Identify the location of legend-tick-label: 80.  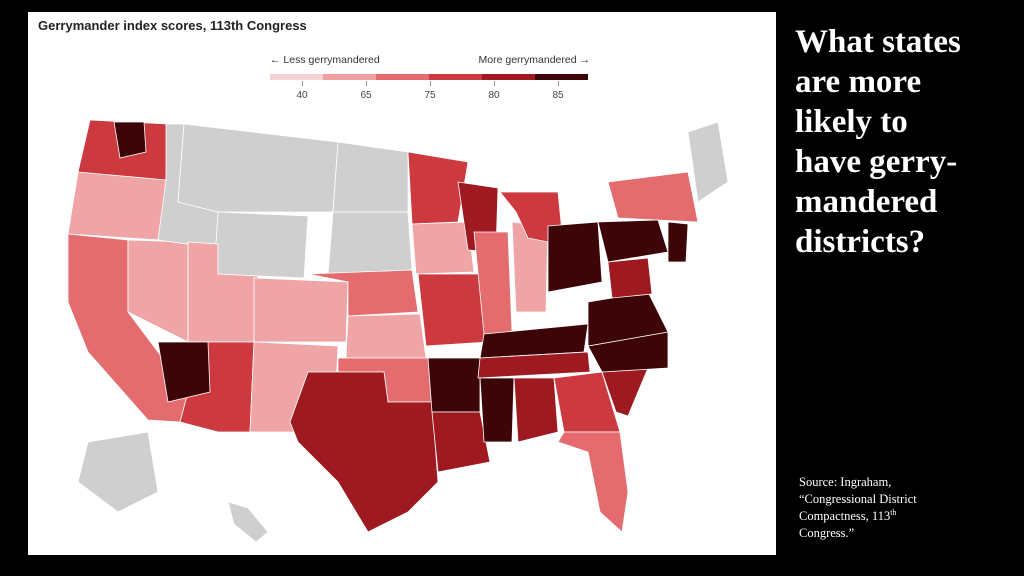
(494, 95).